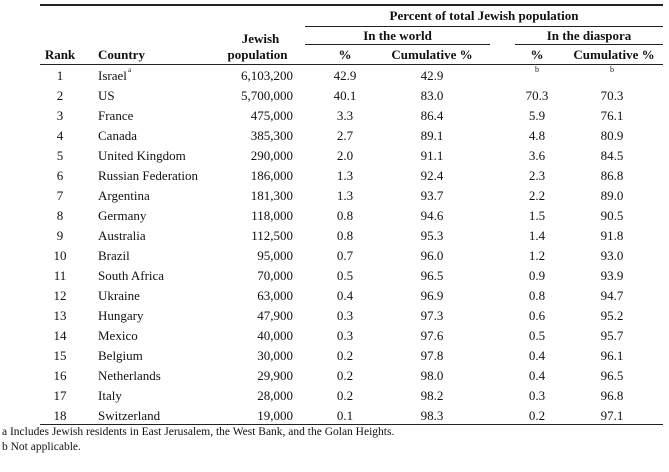 This screenshot has height=472, width=669. I want to click on population-cell: 30,000, so click(275, 355).